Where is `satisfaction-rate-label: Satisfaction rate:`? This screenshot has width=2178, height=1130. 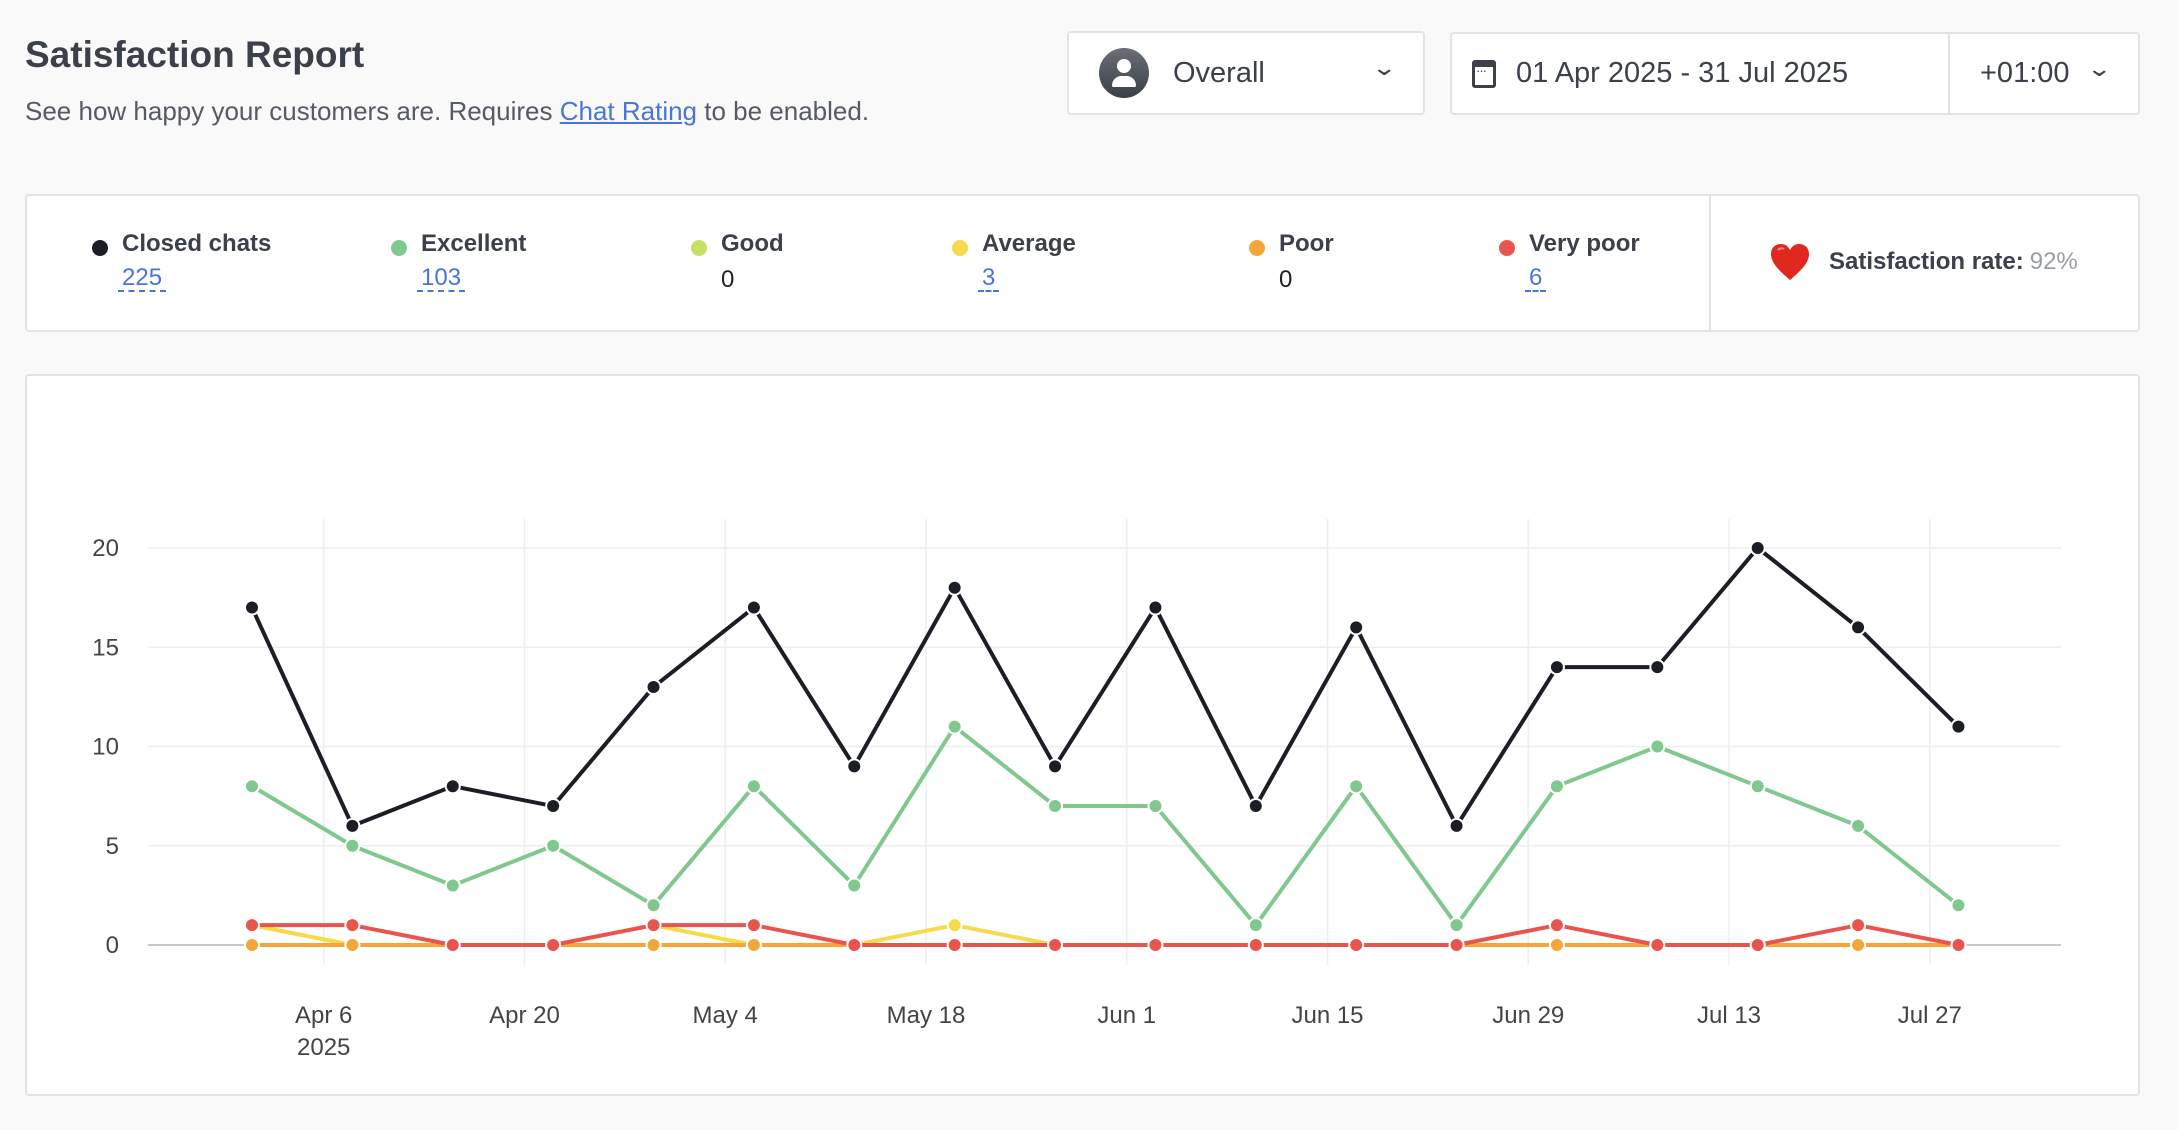 satisfaction-rate-label: Satisfaction rate: is located at coordinates (1926, 261).